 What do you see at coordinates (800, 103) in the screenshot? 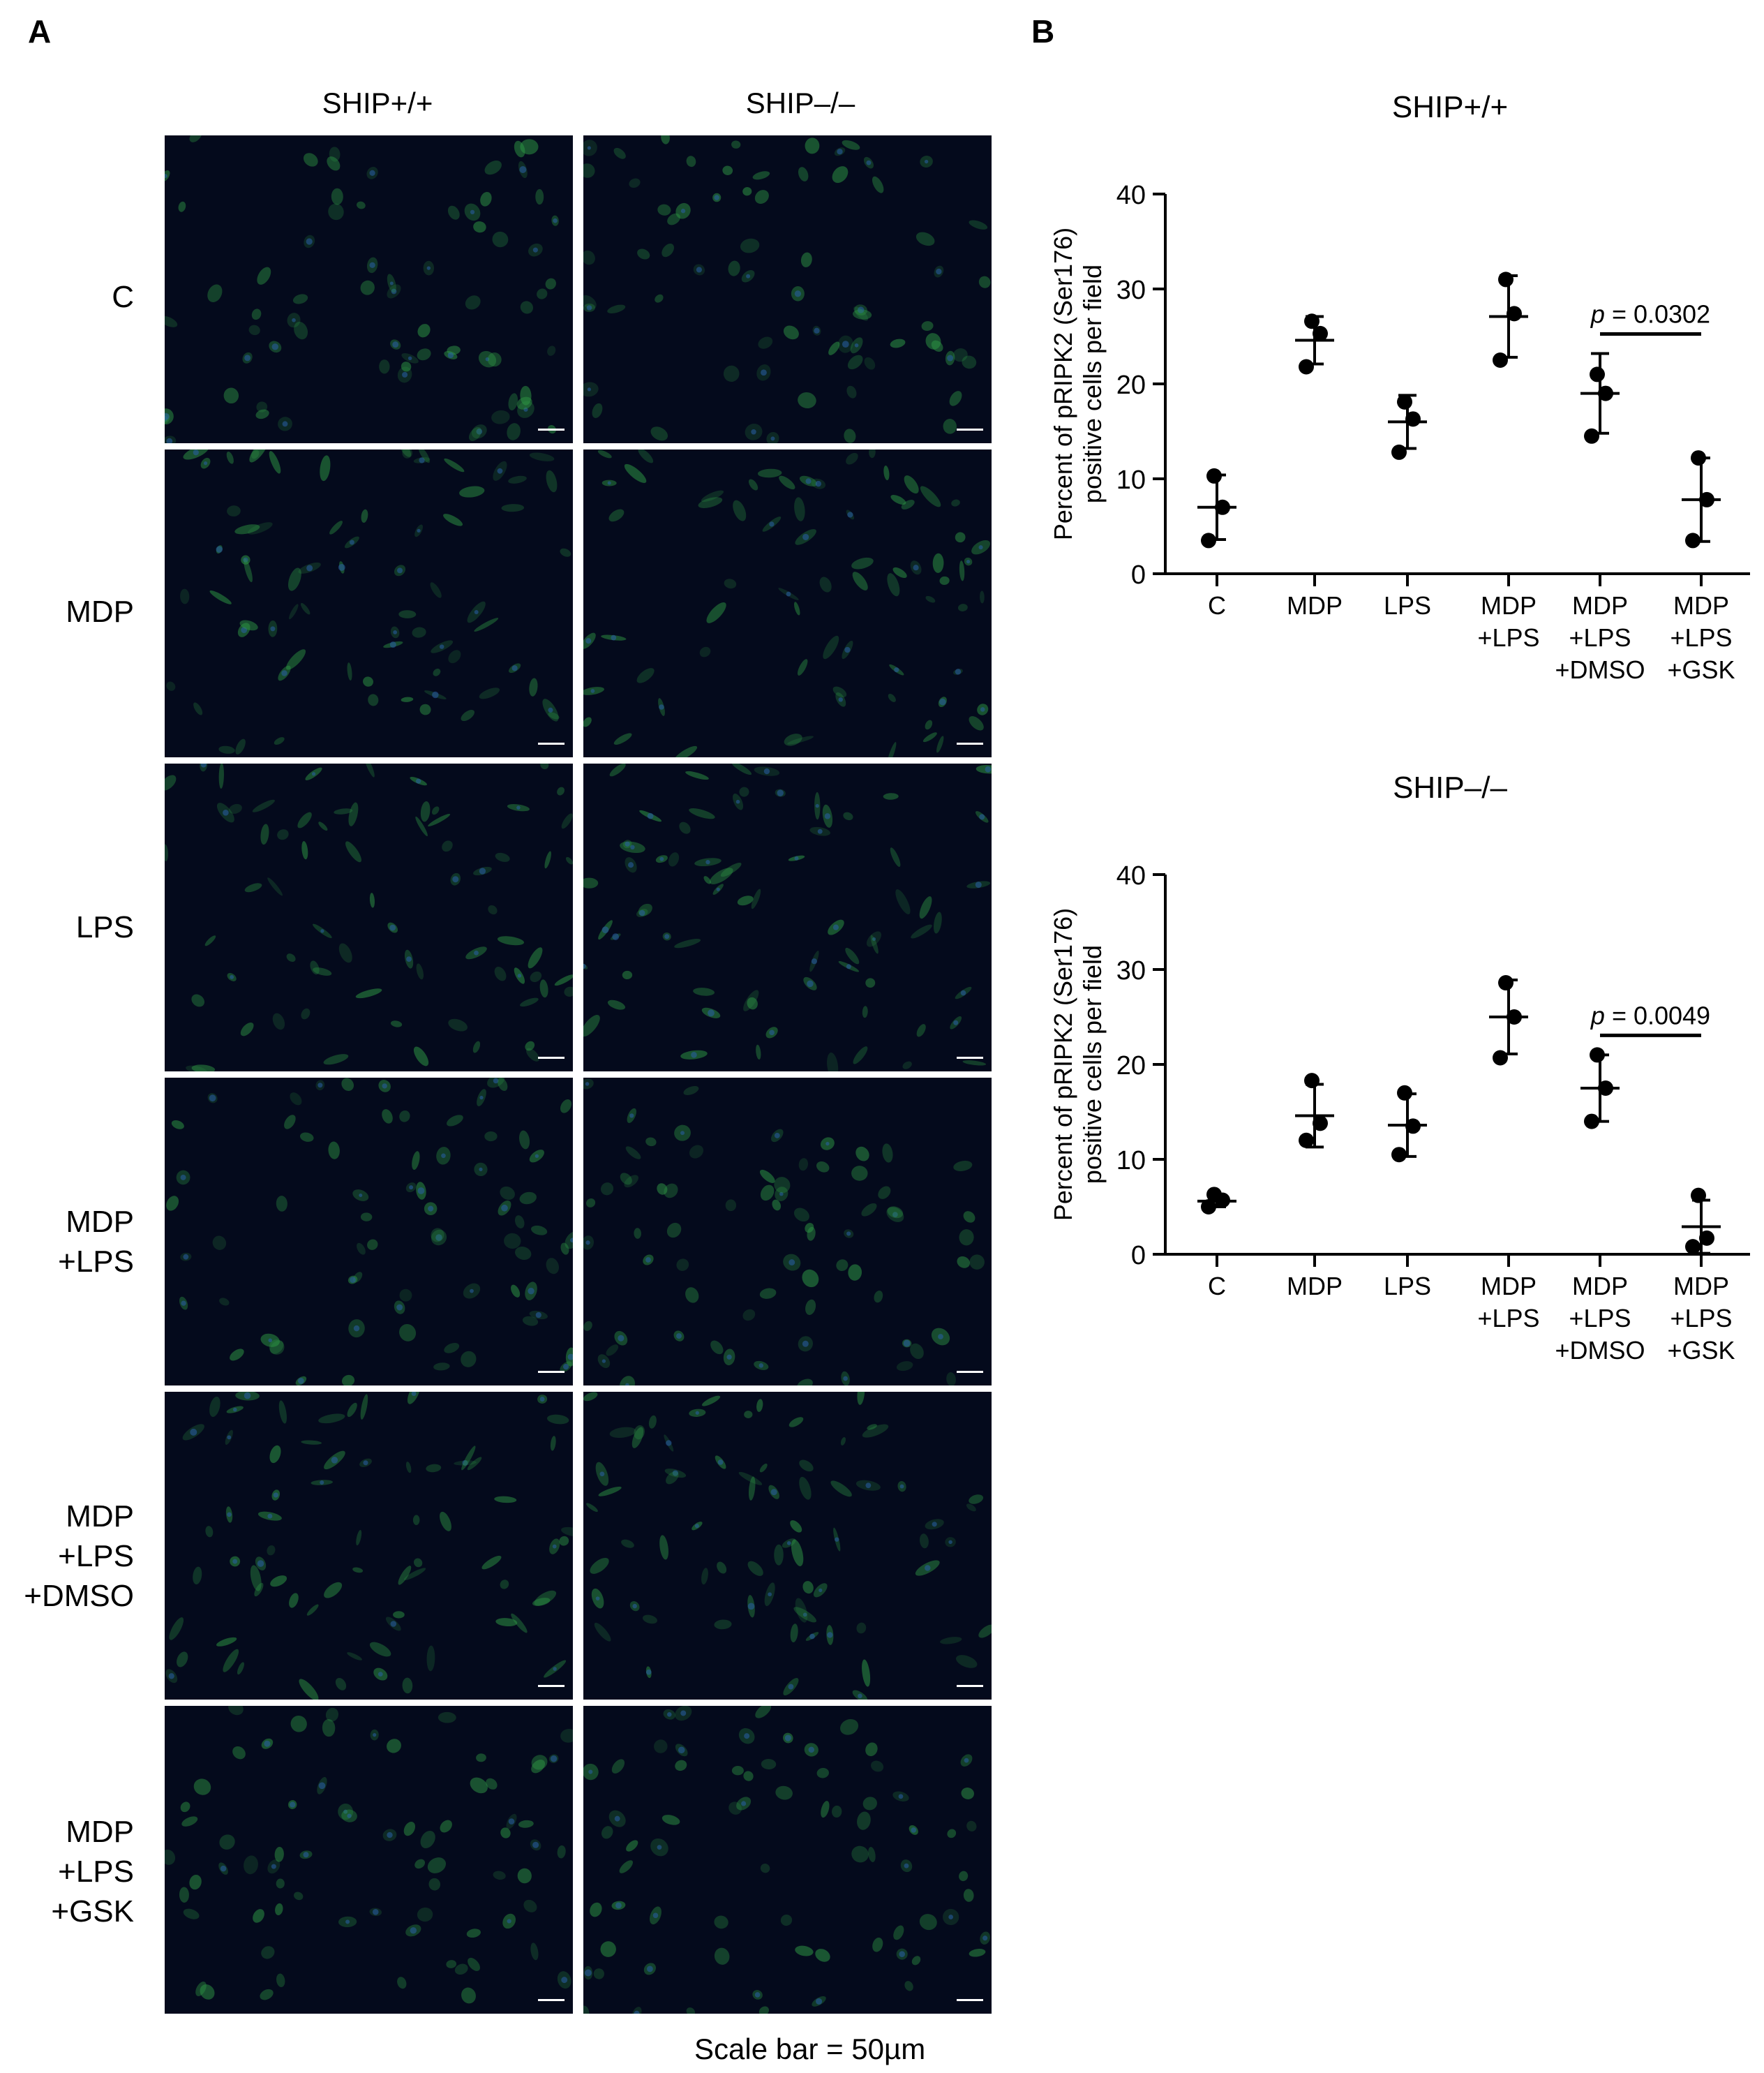
I see `column-header-ship-ko: SHIP–/–` at bounding box center [800, 103].